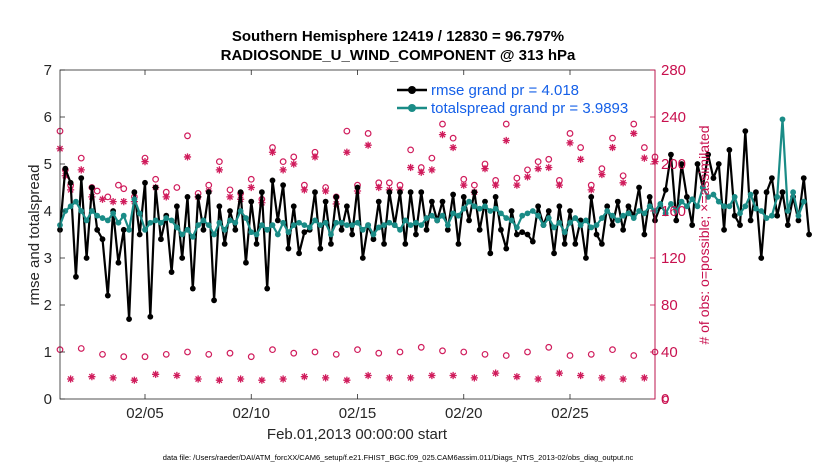 The image size is (830, 470). Describe the element at coordinates (54, 235) in the screenshot. I see `y-axis-ticks: 0 1 2 3 4 5 6 7` at that location.